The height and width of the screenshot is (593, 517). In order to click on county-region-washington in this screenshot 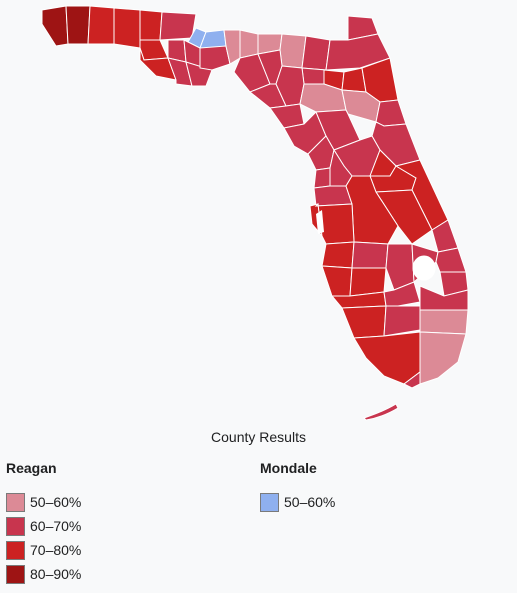, I will do `click(154, 50)`.